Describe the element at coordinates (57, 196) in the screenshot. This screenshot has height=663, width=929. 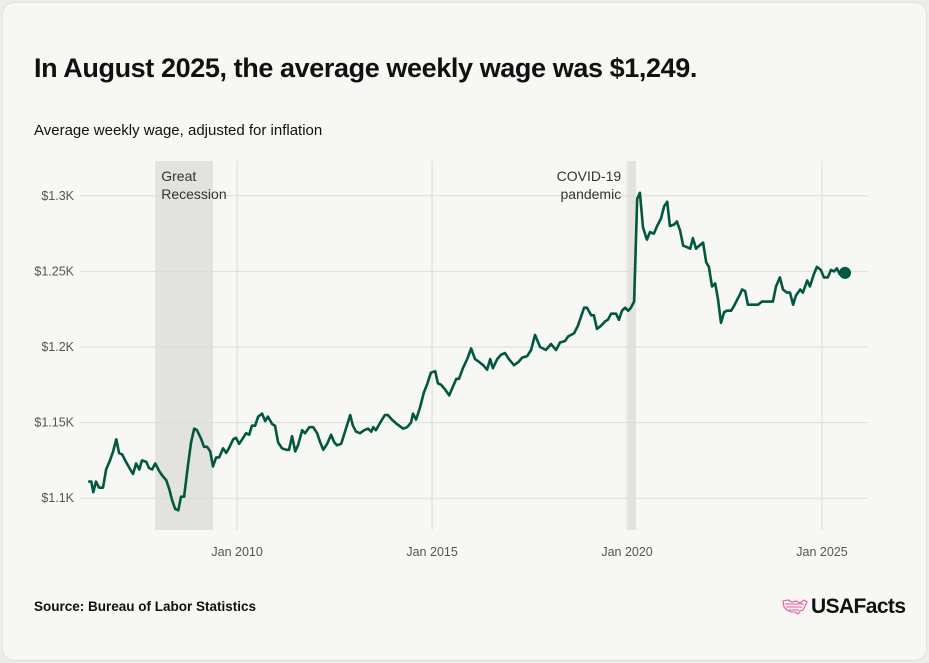
I see `y-tick-label: $1.3K` at that location.